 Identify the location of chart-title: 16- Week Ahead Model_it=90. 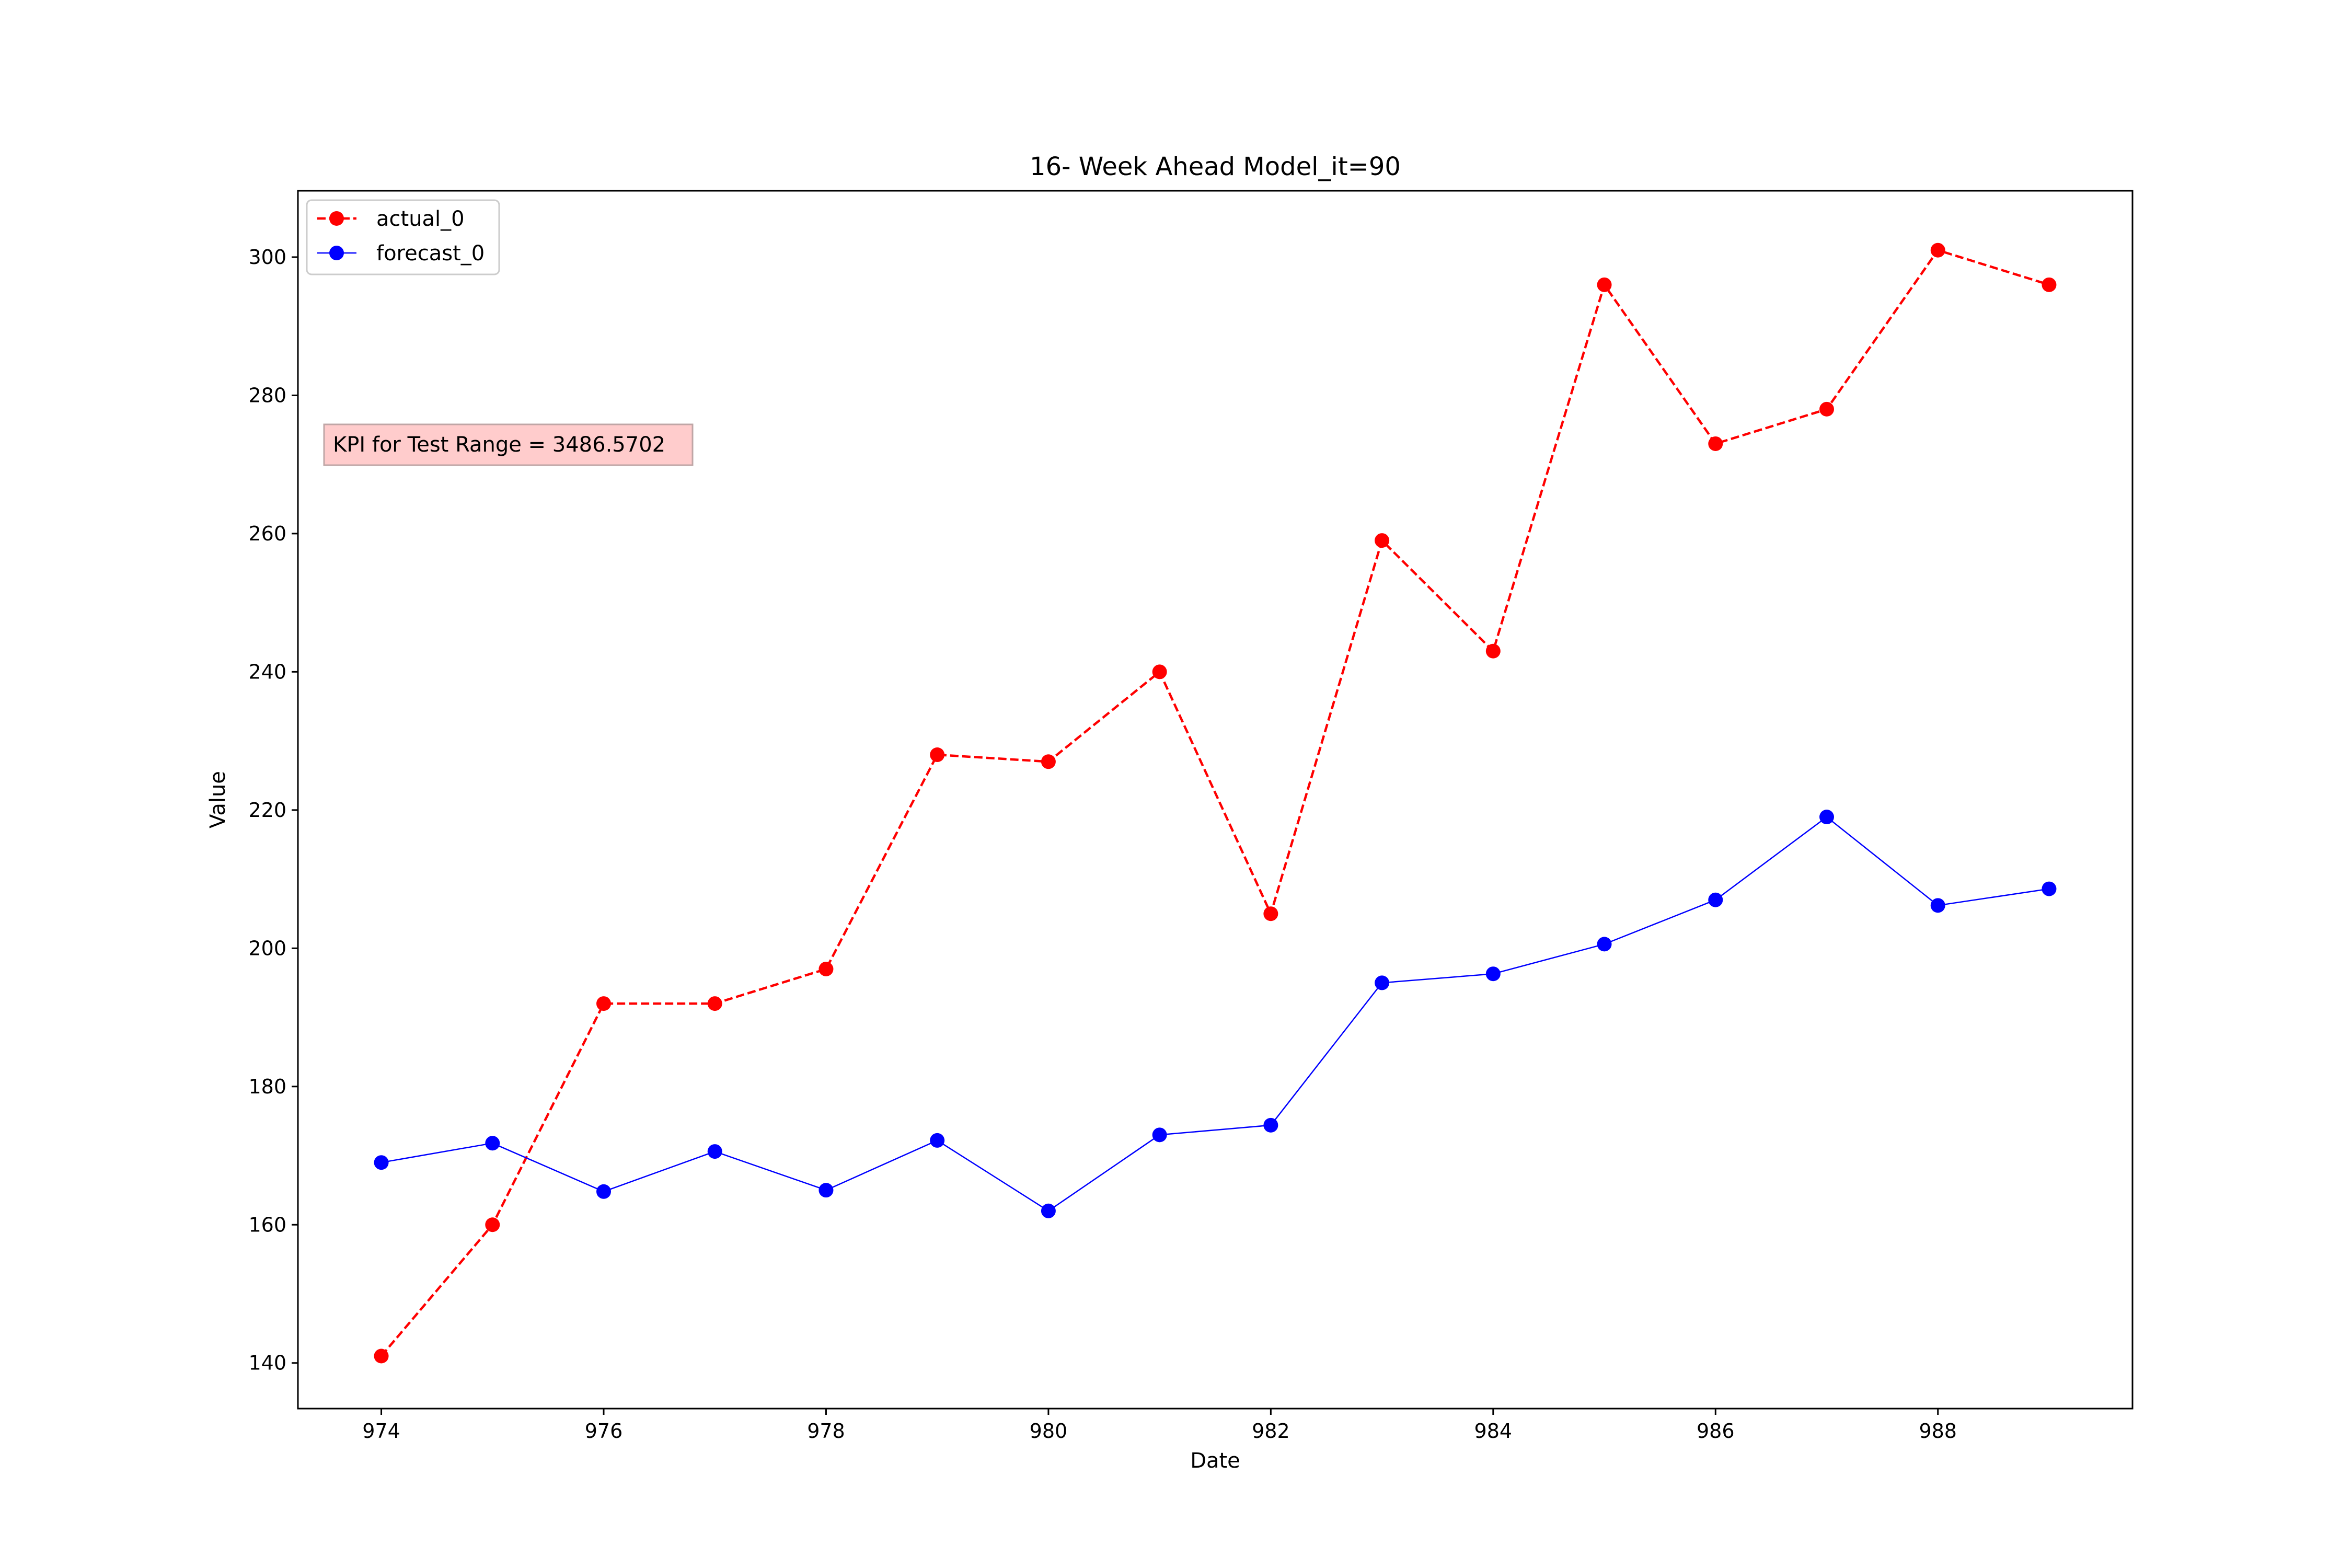
(1215, 166).